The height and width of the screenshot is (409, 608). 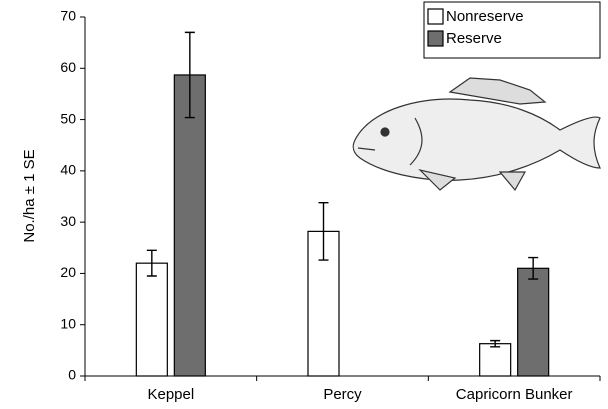 I want to click on x-tick-label: Capricorn Bunker, so click(x=514, y=394).